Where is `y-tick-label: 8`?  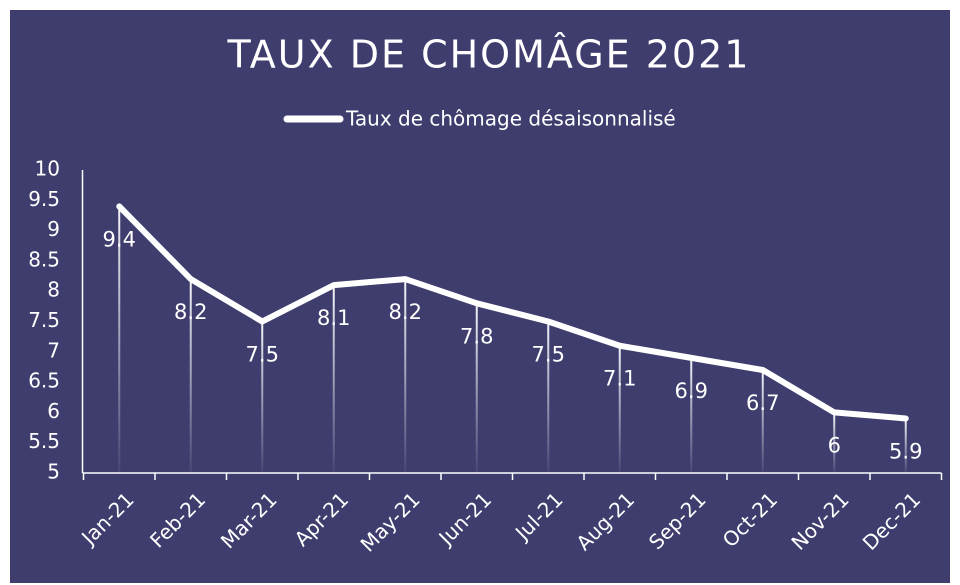
y-tick-label: 8 is located at coordinates (53, 290).